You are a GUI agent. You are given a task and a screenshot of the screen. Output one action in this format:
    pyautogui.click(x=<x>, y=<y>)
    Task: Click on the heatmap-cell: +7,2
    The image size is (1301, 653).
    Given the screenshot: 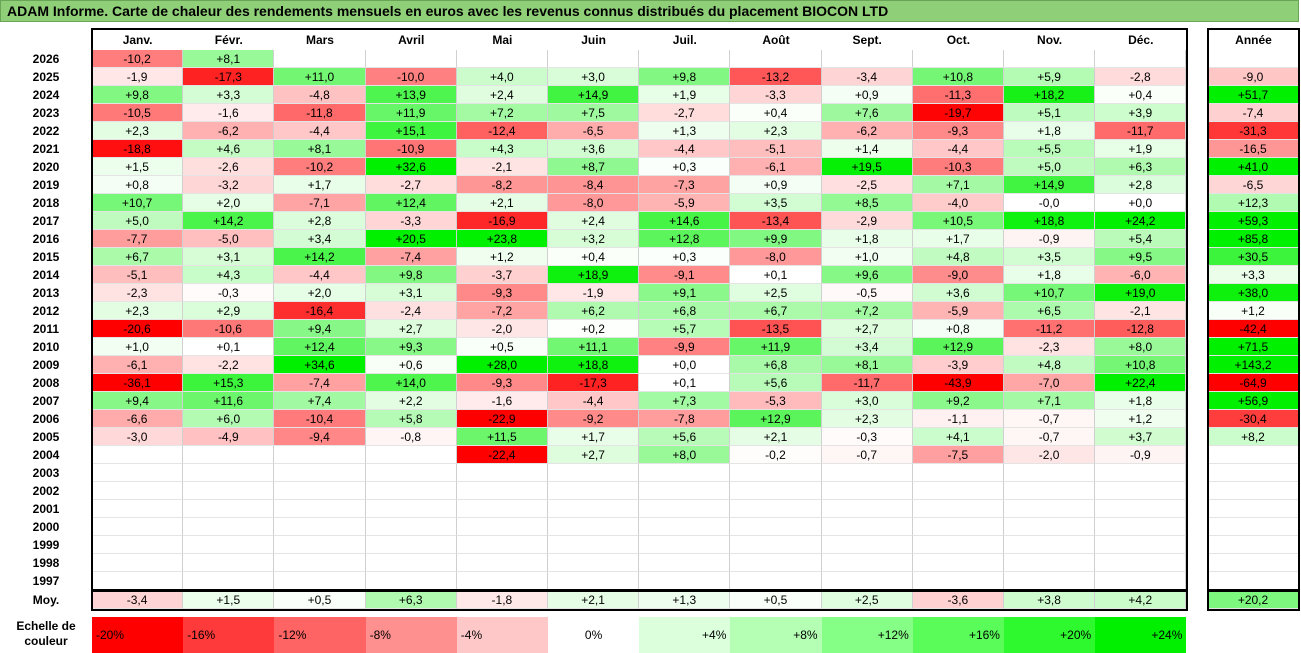 What is the action you would take?
    pyautogui.click(x=502, y=113)
    